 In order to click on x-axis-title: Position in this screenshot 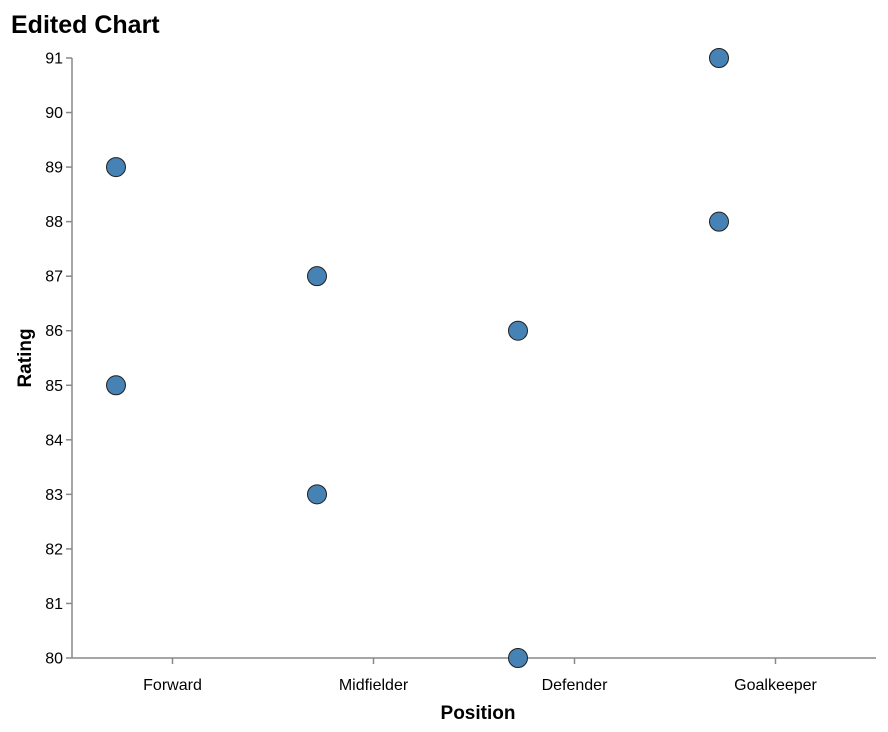, I will do `click(478, 713)`.